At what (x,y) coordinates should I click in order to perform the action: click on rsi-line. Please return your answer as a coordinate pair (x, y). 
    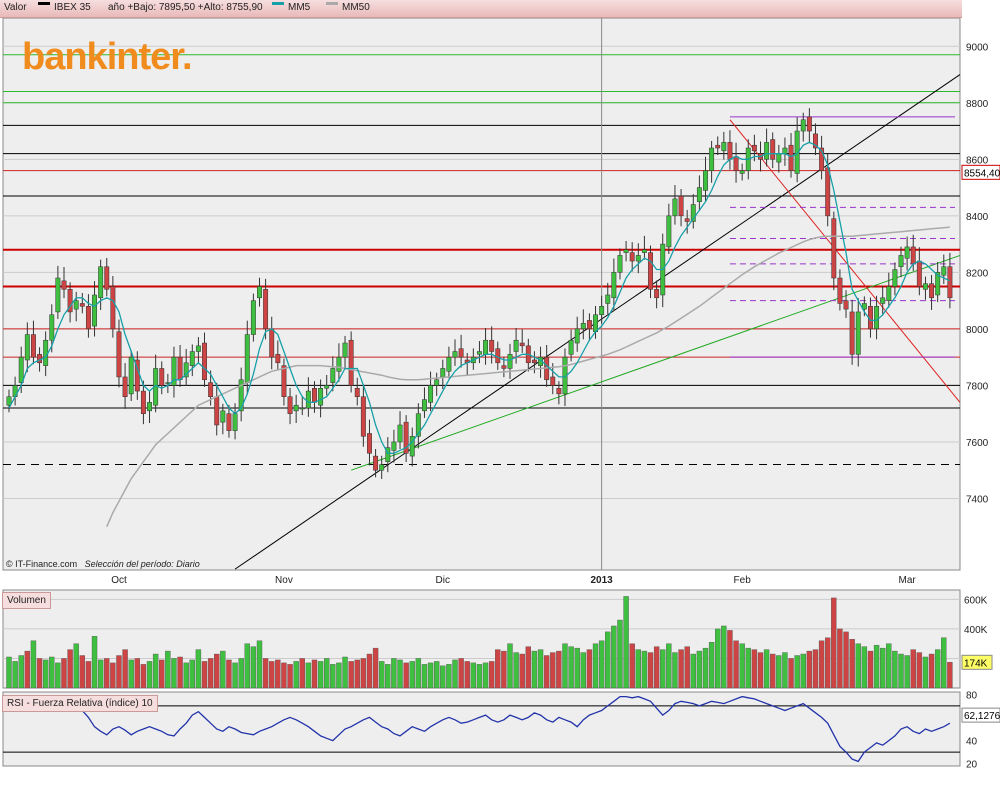
    Looking at the image, I should click on (479, 729).